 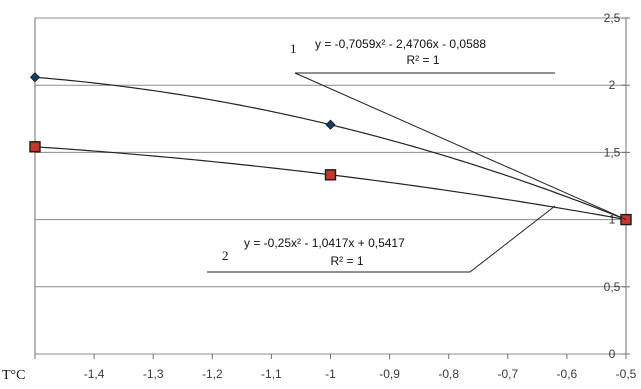 I want to click on y-tick-label-4: 2, so click(x=612, y=85).